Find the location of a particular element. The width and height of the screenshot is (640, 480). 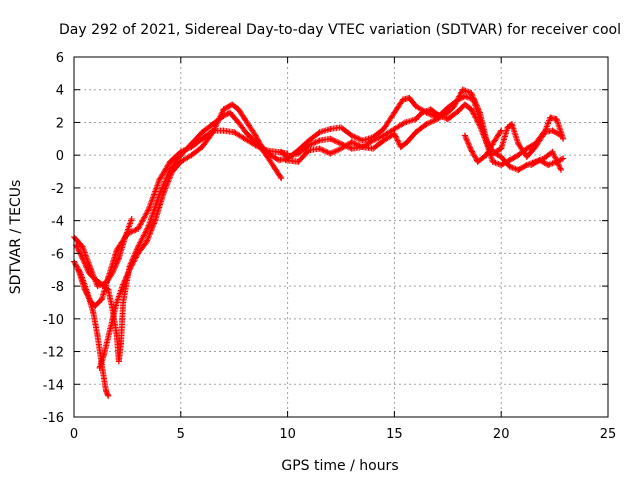

y-tick-label: -8 is located at coordinates (57, 287).